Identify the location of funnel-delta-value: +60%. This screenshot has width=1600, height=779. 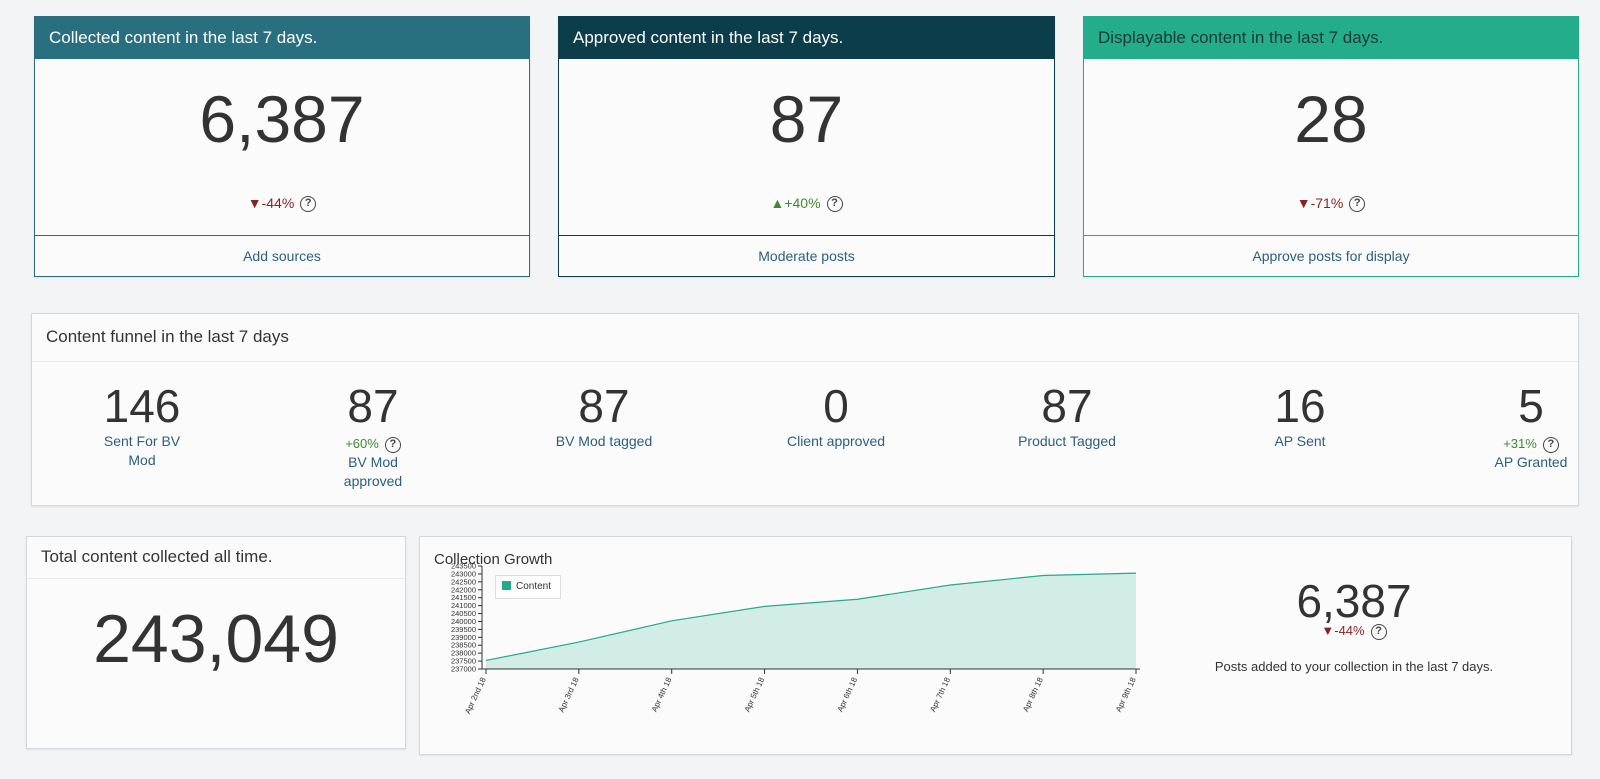
(362, 443).